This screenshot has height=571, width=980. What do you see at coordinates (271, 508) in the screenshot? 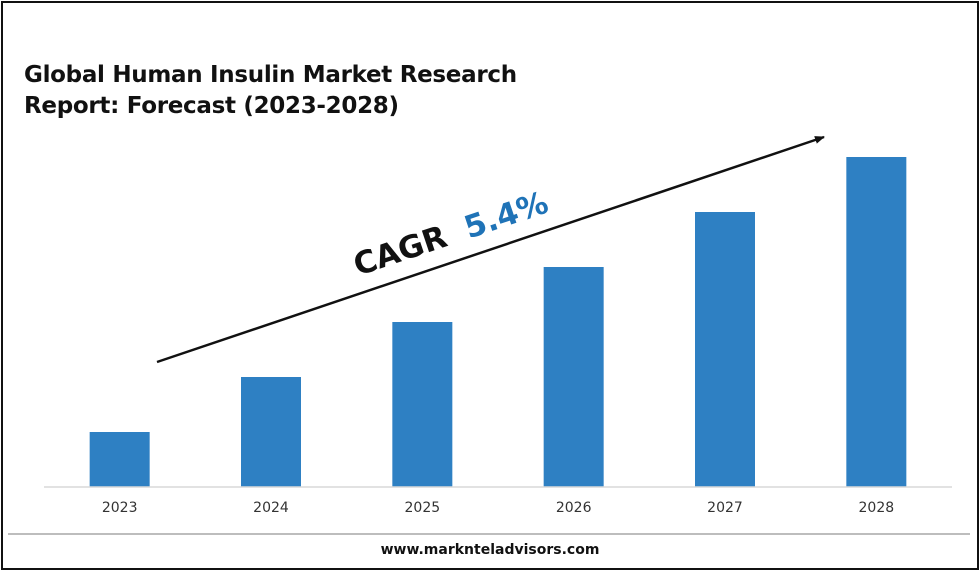
I see `x-tick-label-2024: 2024` at bounding box center [271, 508].